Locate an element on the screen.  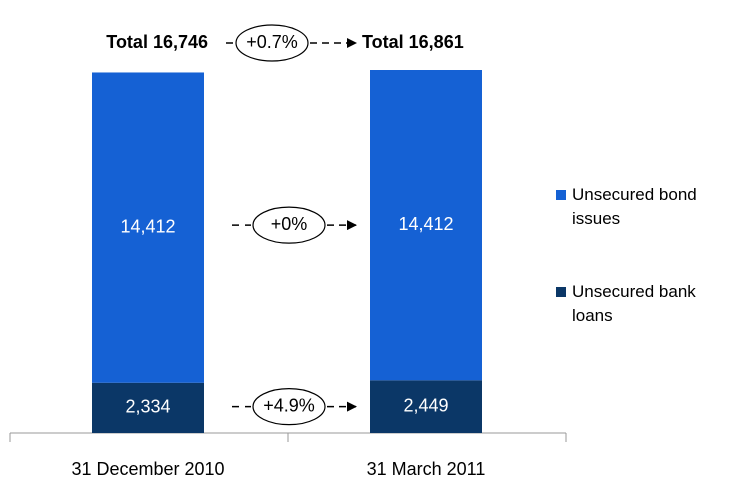
x-tick-label: 31 December 2010 is located at coordinates (147, 469).